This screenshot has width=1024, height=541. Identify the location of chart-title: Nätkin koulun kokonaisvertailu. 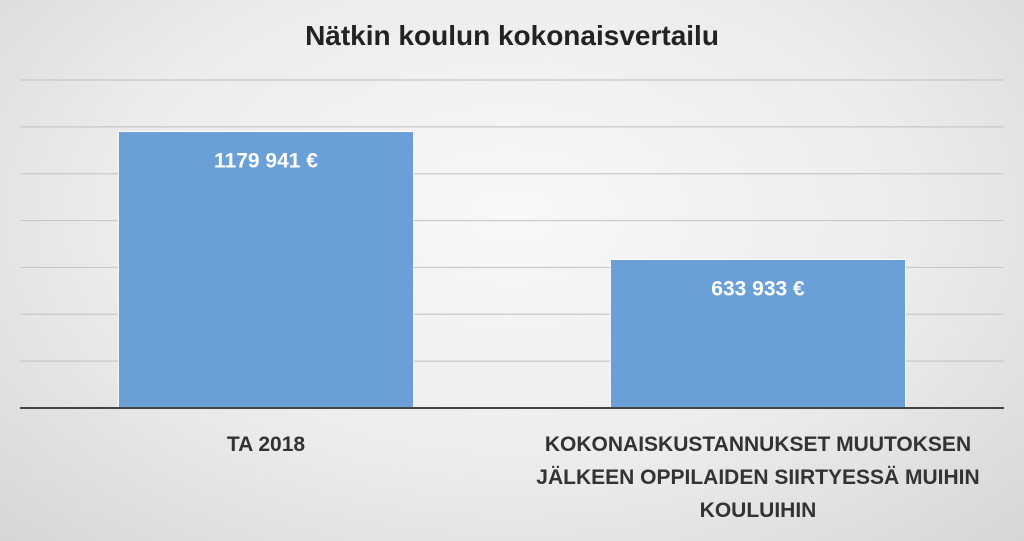
(512, 35).